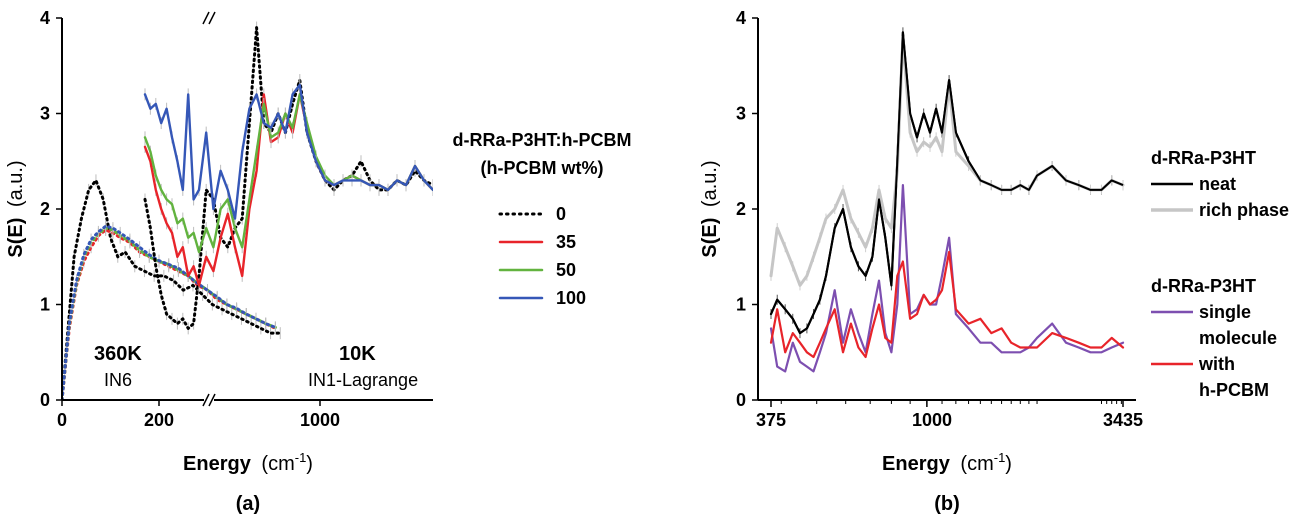  I want to click on panel-a-x-tick-label: 0, so click(62, 420).